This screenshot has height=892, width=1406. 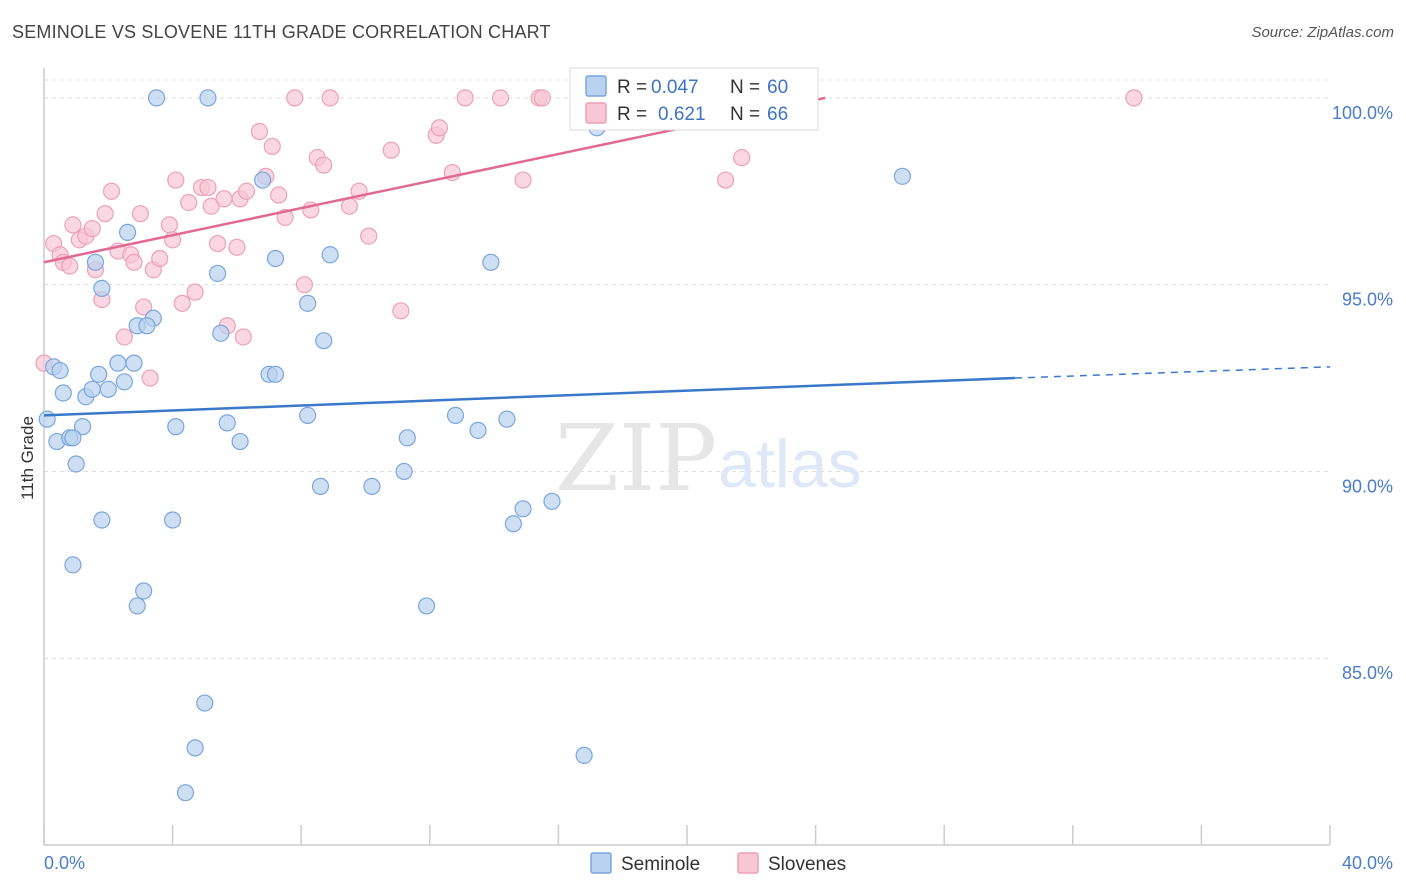 I want to click on legend-r-label-seminole: R =, so click(x=632, y=87).